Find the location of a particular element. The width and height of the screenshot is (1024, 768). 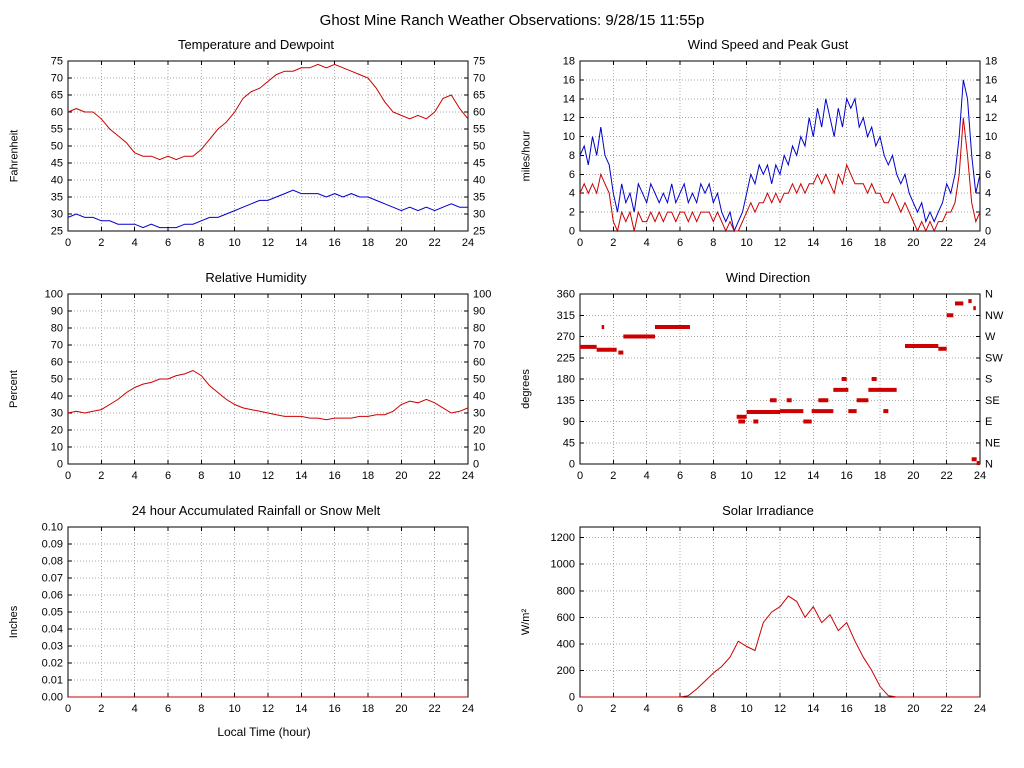

svg-text: 0.09 is located at coordinates (52, 545).